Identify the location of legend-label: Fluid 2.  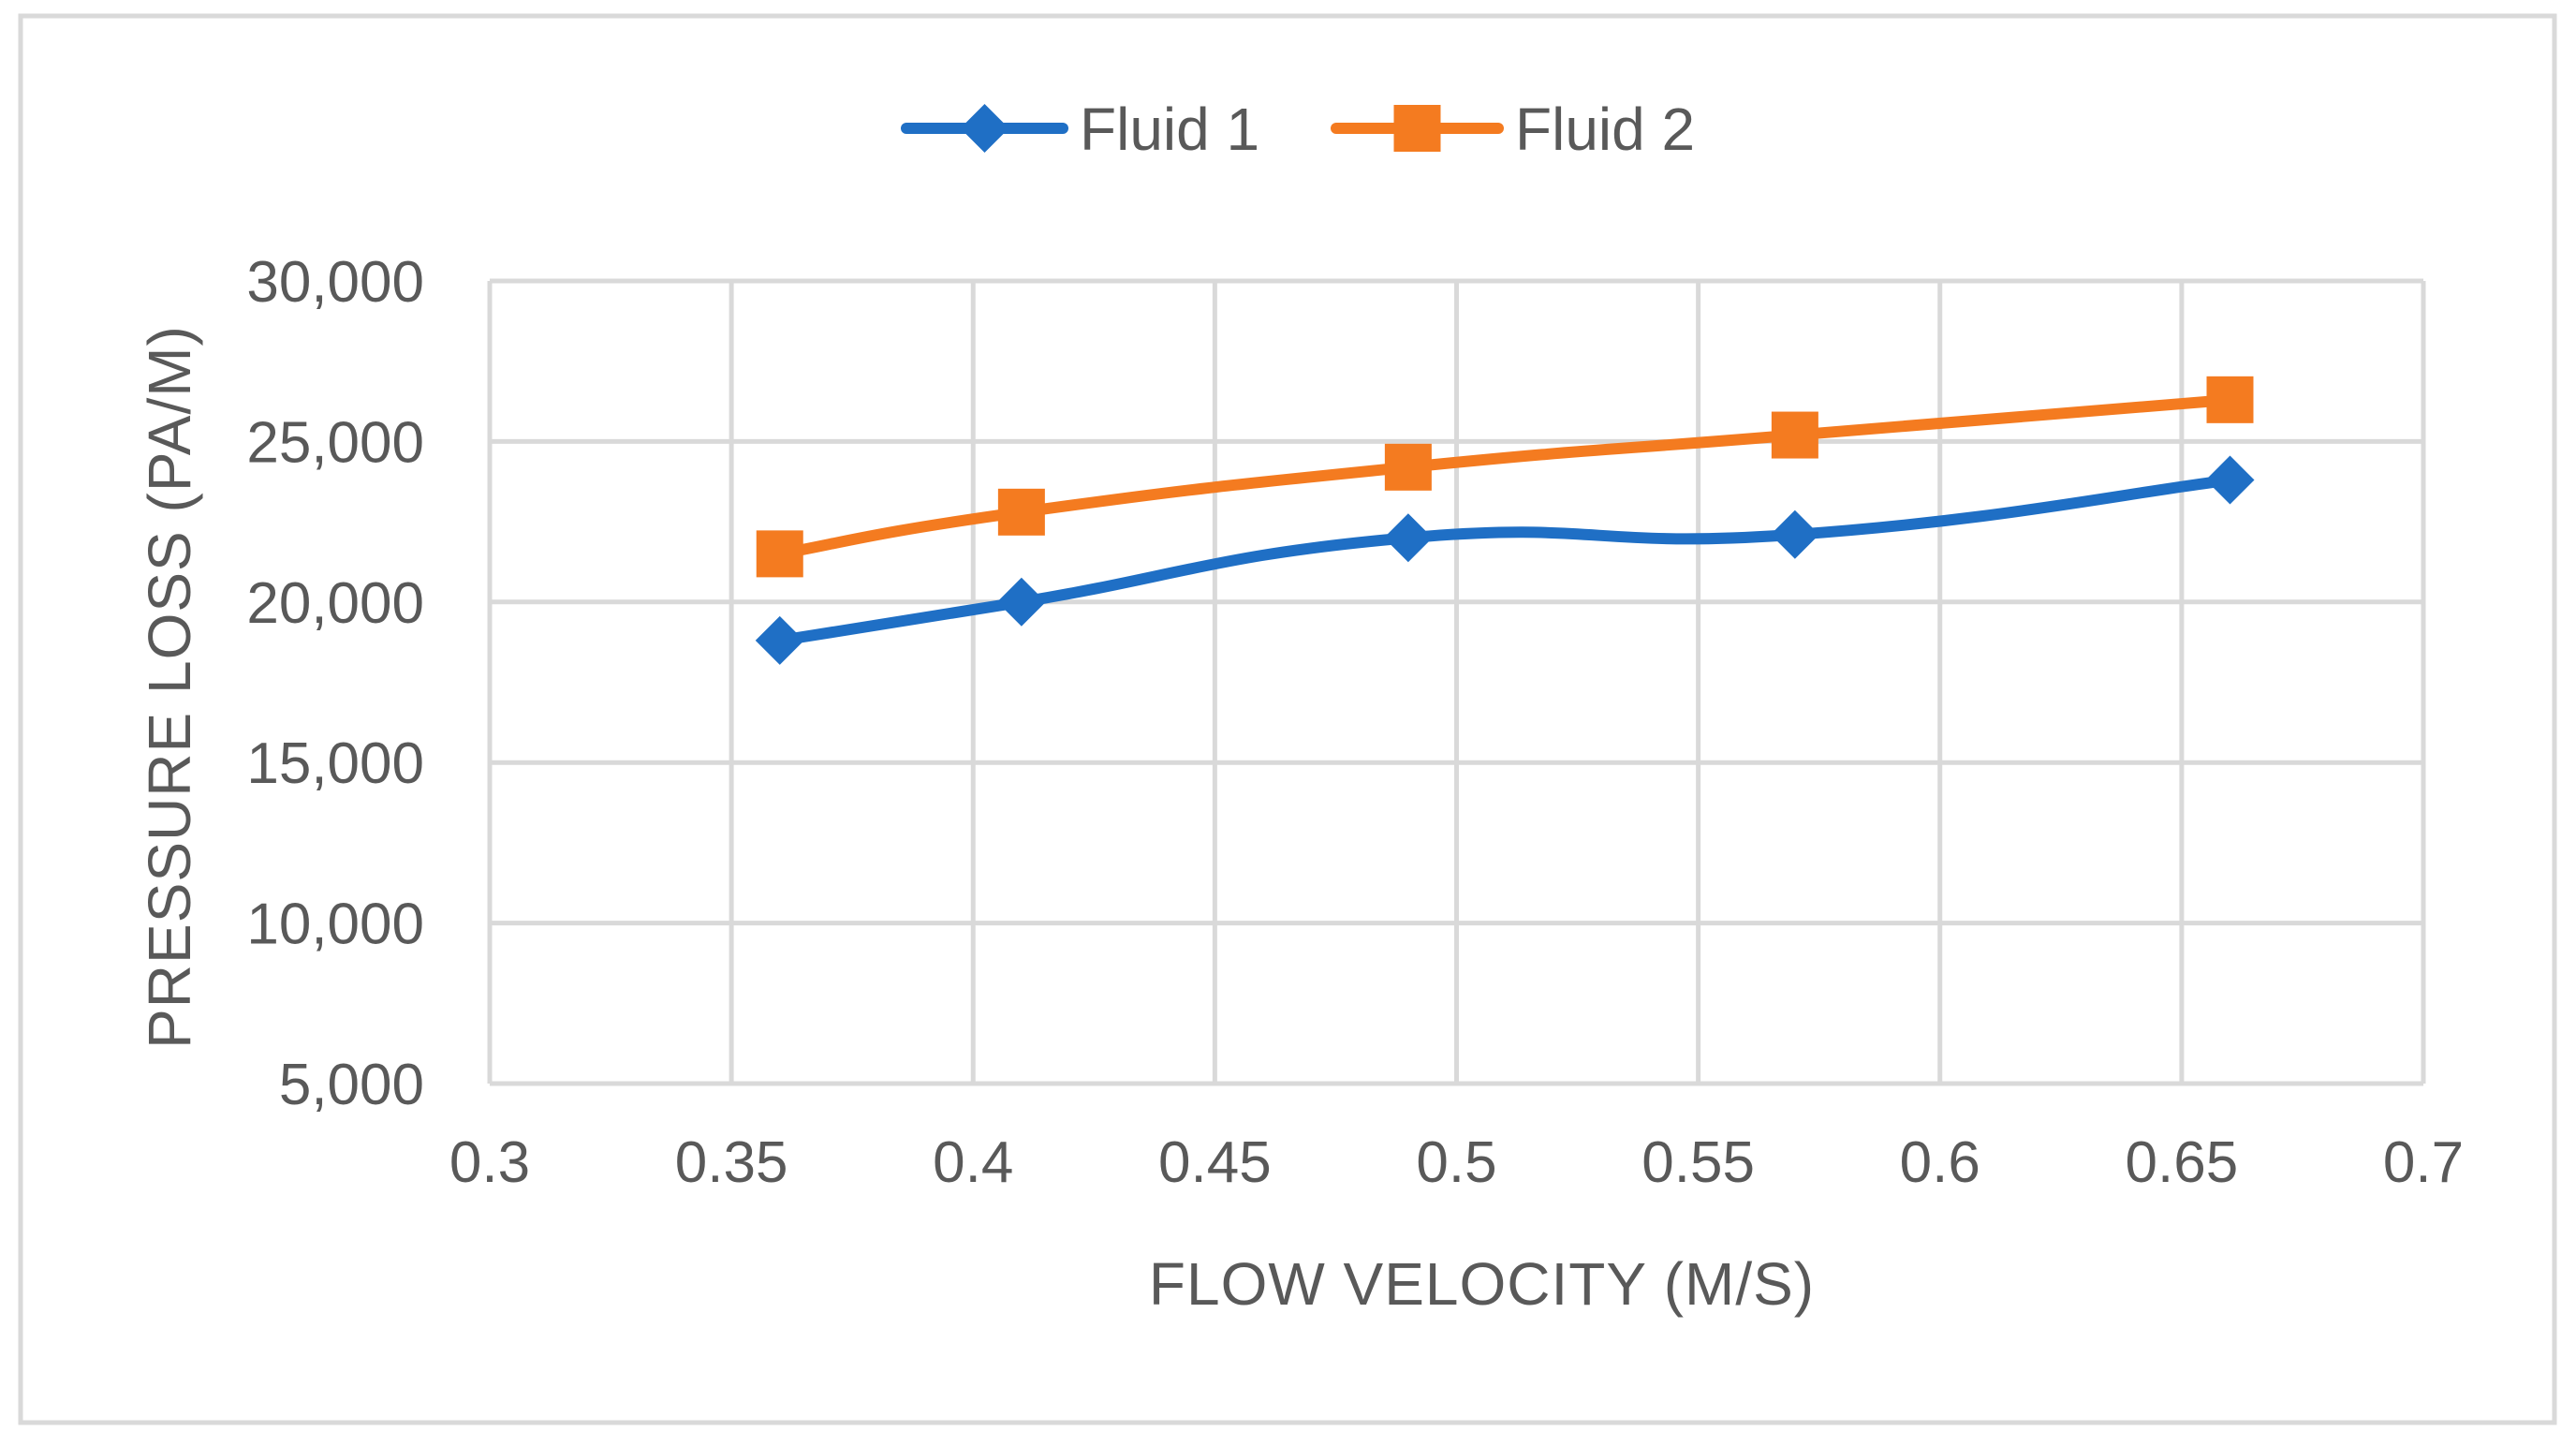
(1605, 129).